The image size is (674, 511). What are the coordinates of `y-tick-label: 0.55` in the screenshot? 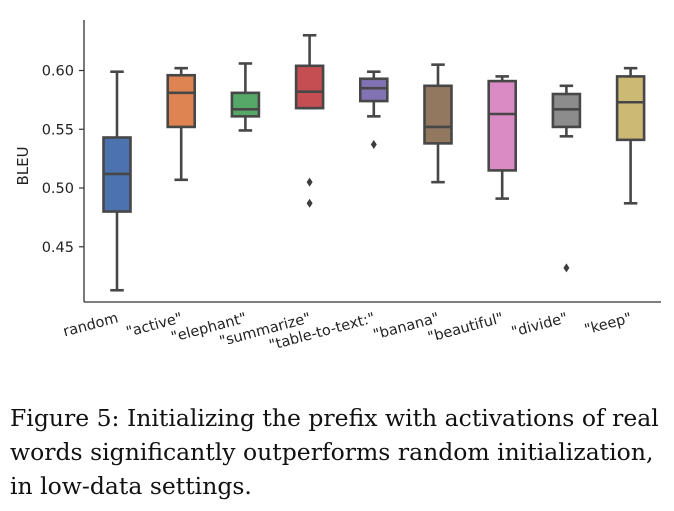 It's located at (58, 130).